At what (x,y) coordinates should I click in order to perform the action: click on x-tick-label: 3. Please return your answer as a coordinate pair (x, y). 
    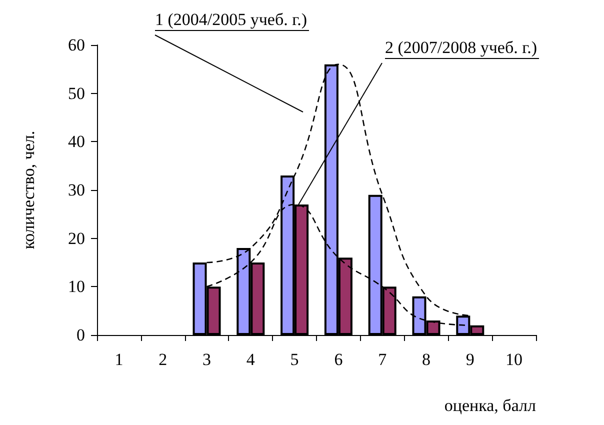
    Looking at the image, I should click on (206, 359).